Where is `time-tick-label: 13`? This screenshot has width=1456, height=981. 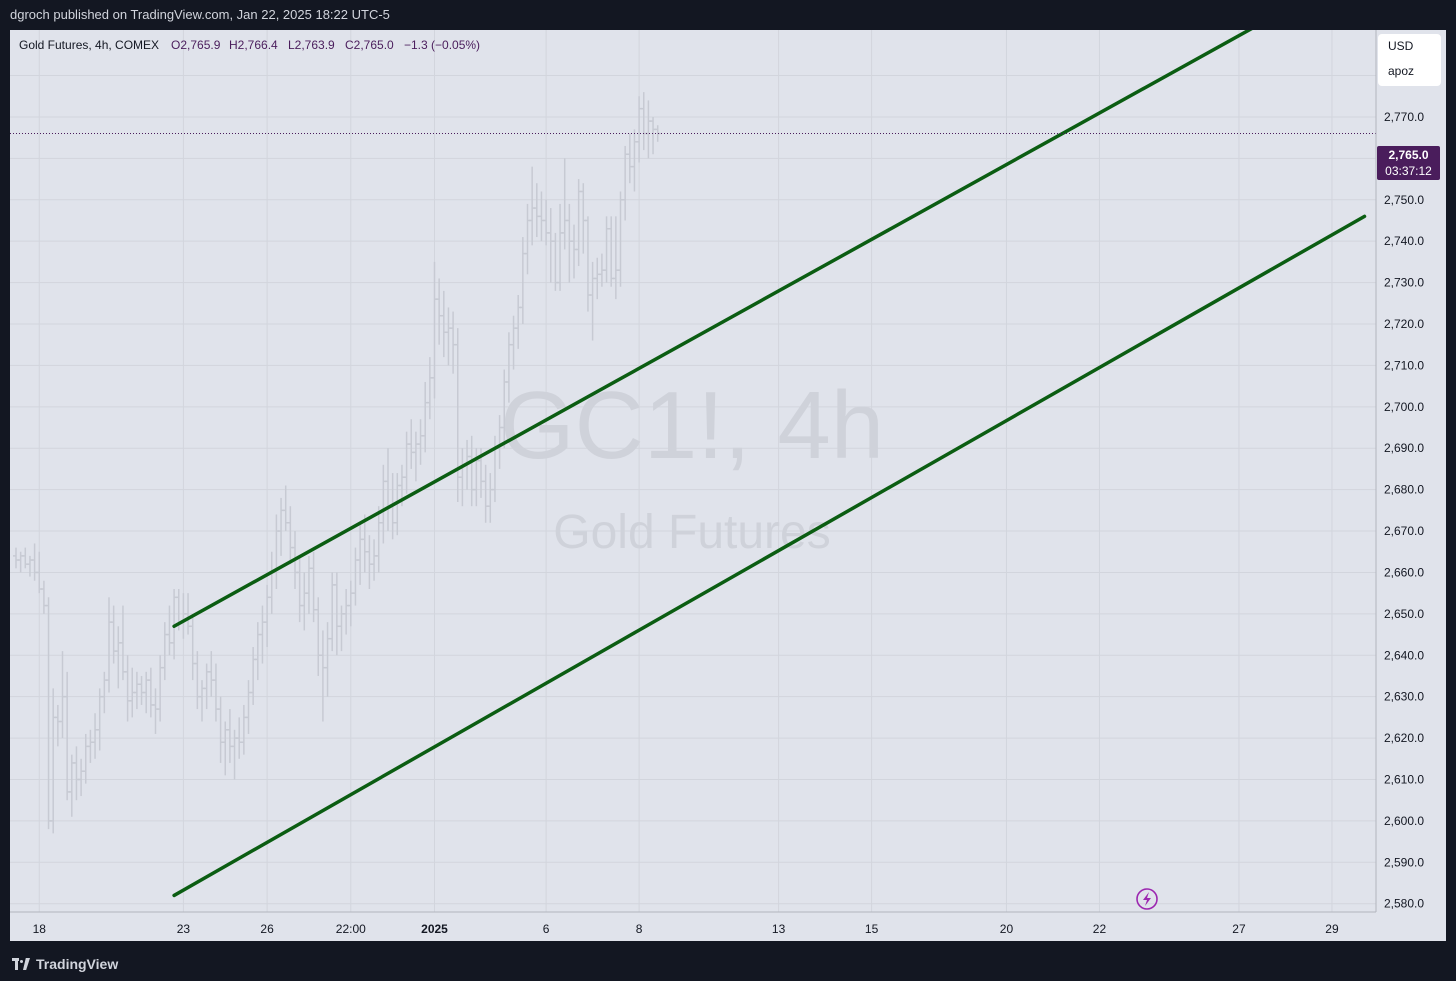
time-tick-label: 13 is located at coordinates (779, 929).